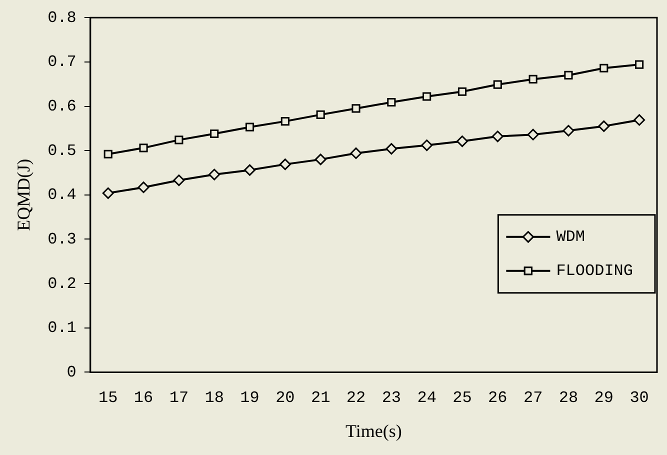 The width and height of the screenshot is (667, 455). What do you see at coordinates (594, 271) in the screenshot?
I see `legend-label: FLOODING` at bounding box center [594, 271].